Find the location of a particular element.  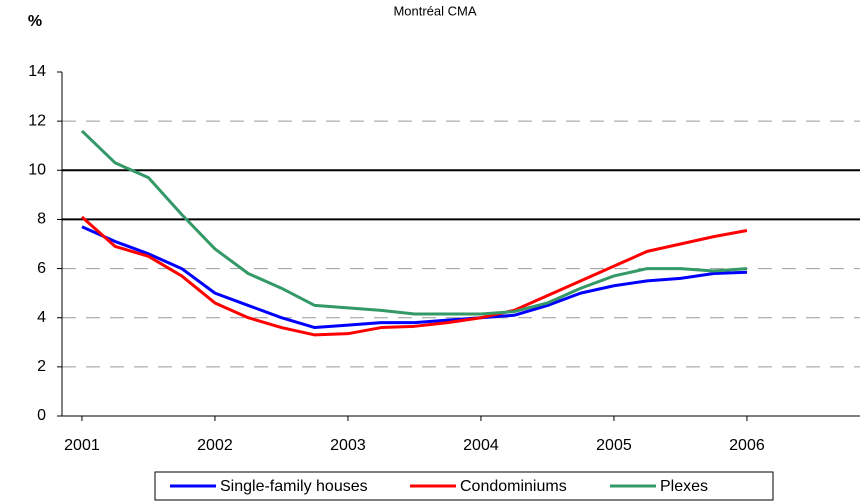

x-tick-label: 2001 is located at coordinates (82, 445).